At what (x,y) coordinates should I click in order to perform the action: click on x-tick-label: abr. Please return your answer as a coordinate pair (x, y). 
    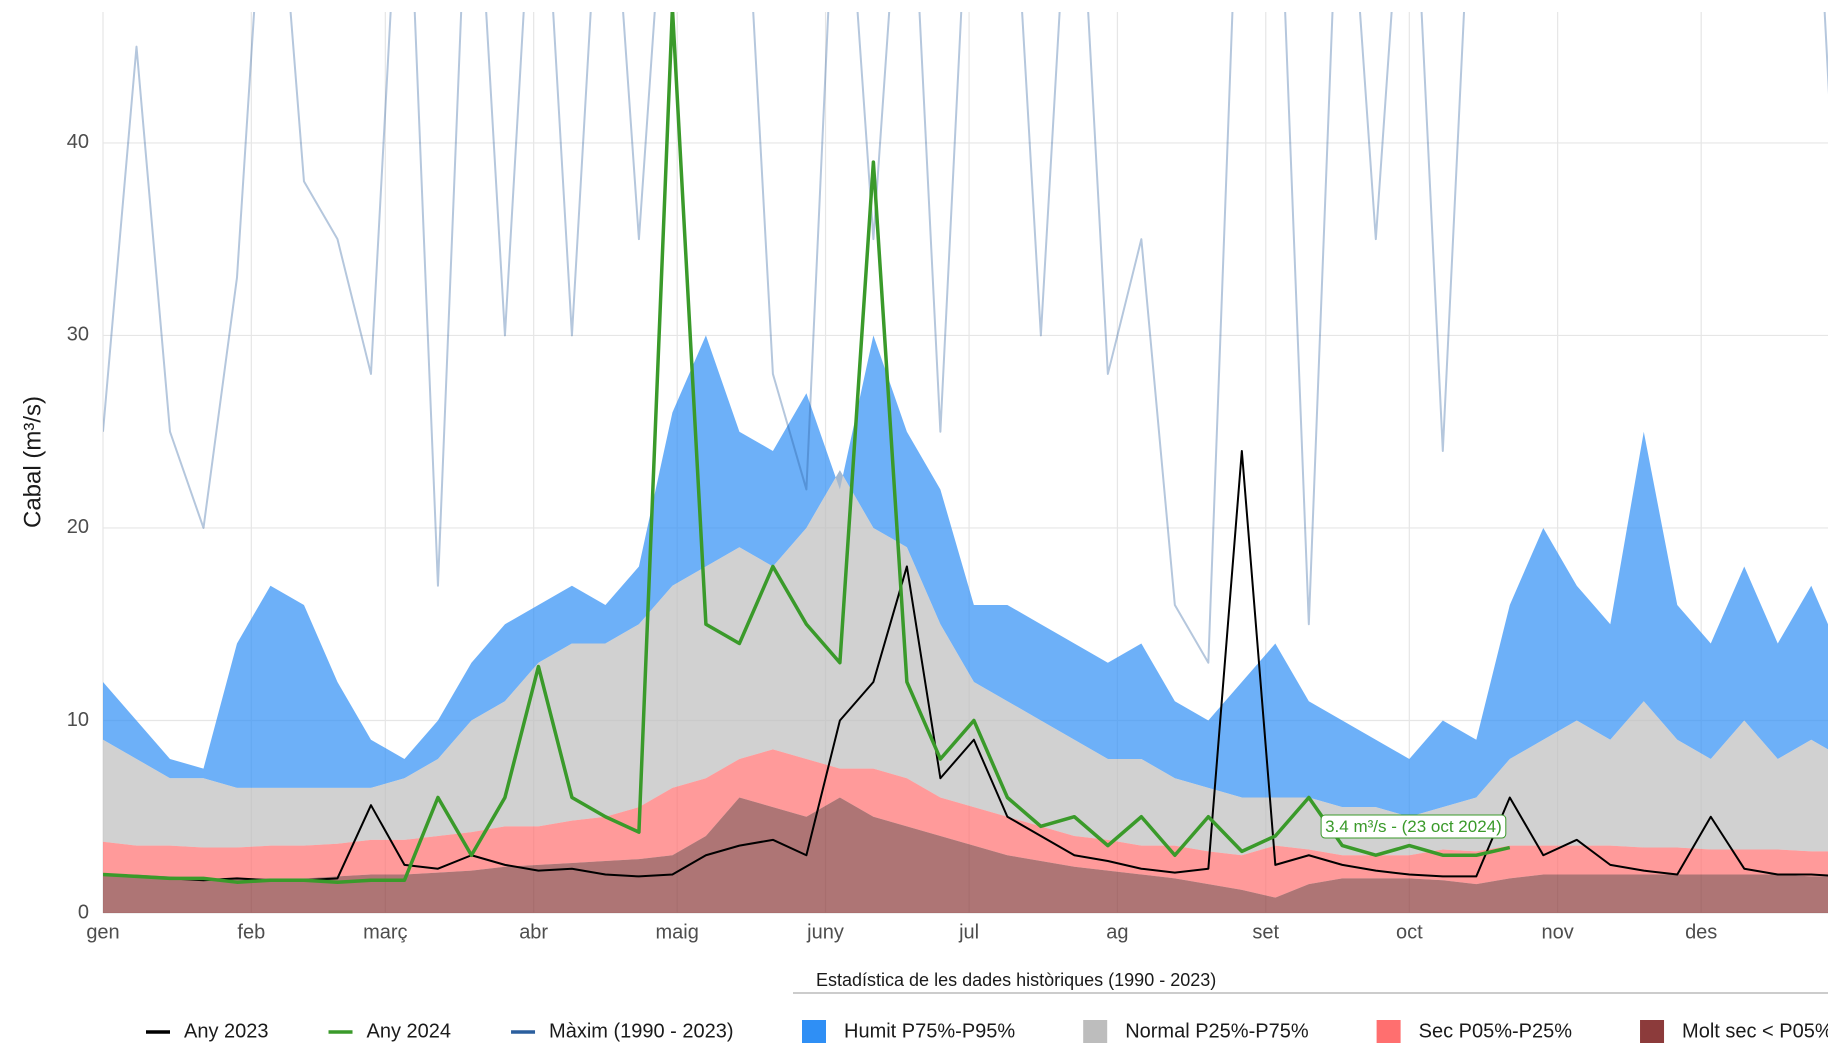
    Looking at the image, I should click on (533, 932).